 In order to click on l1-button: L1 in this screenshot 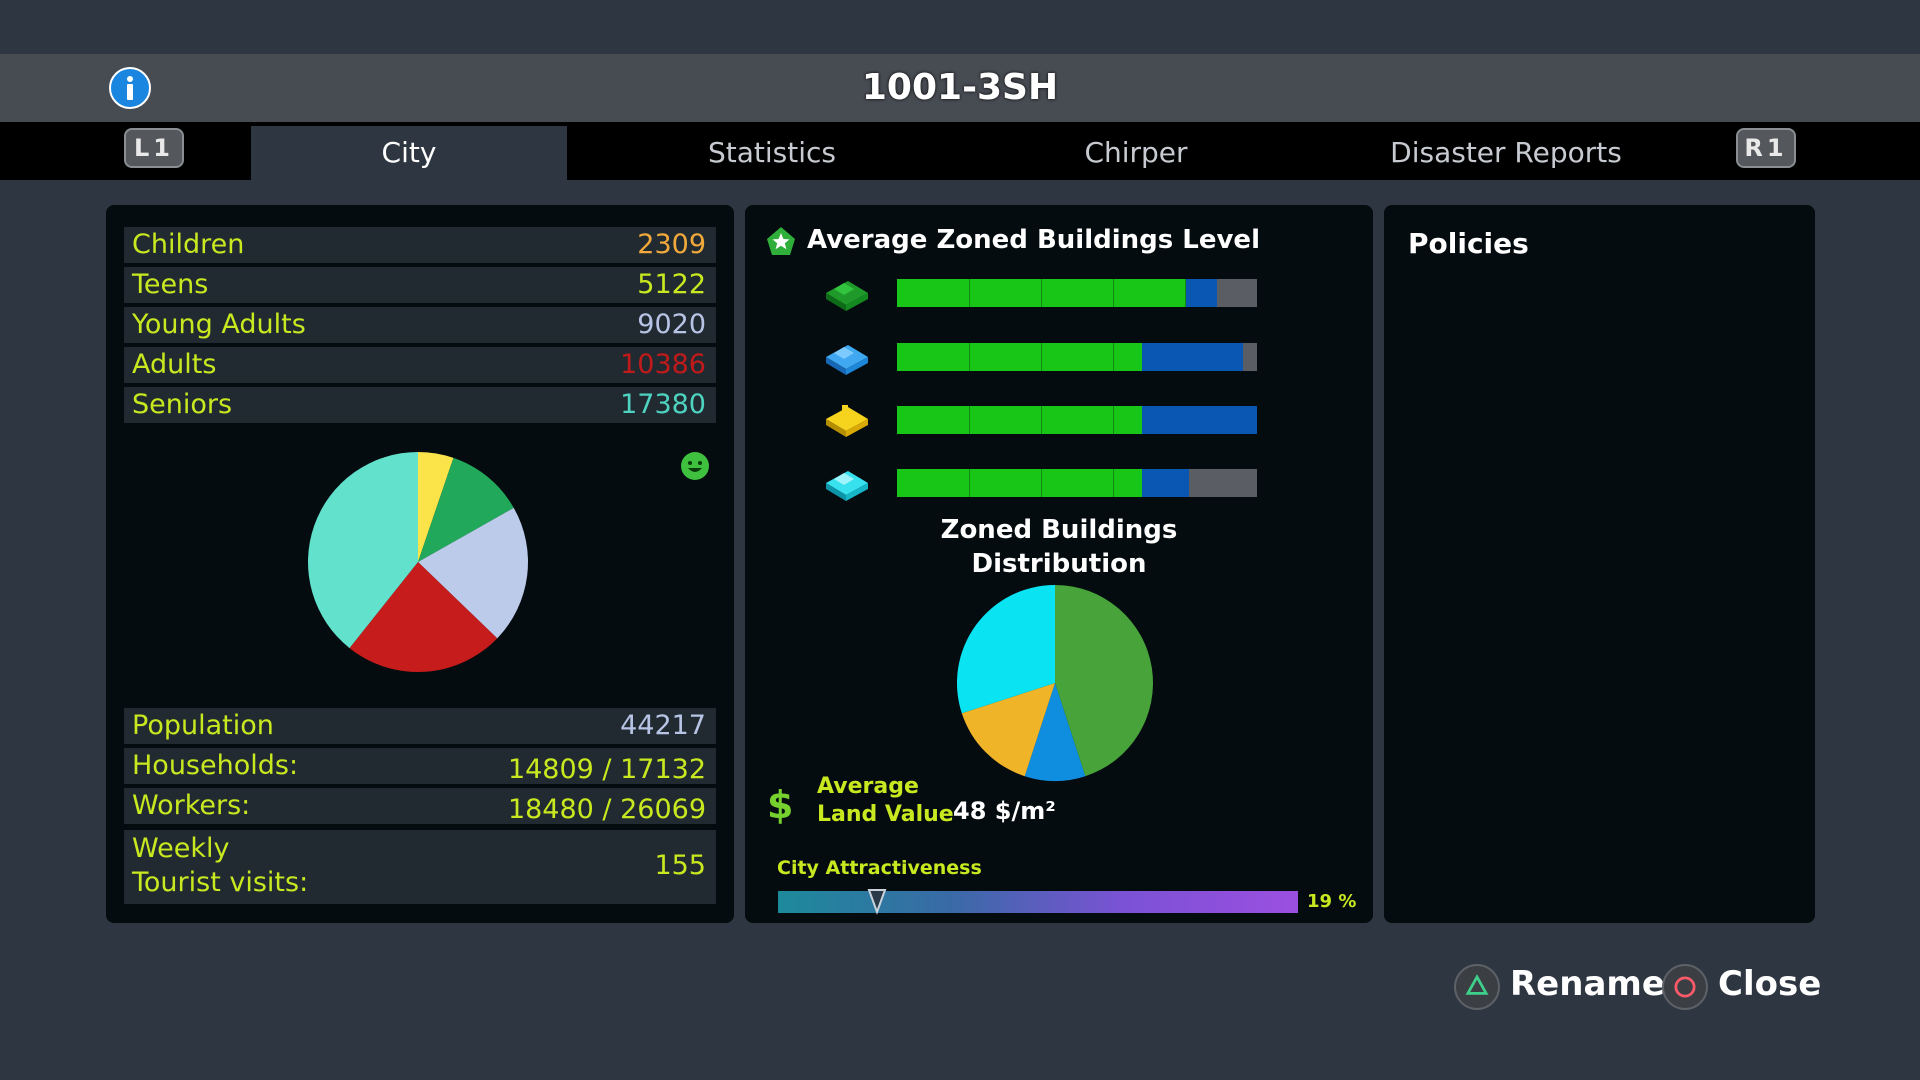, I will do `click(154, 148)`.